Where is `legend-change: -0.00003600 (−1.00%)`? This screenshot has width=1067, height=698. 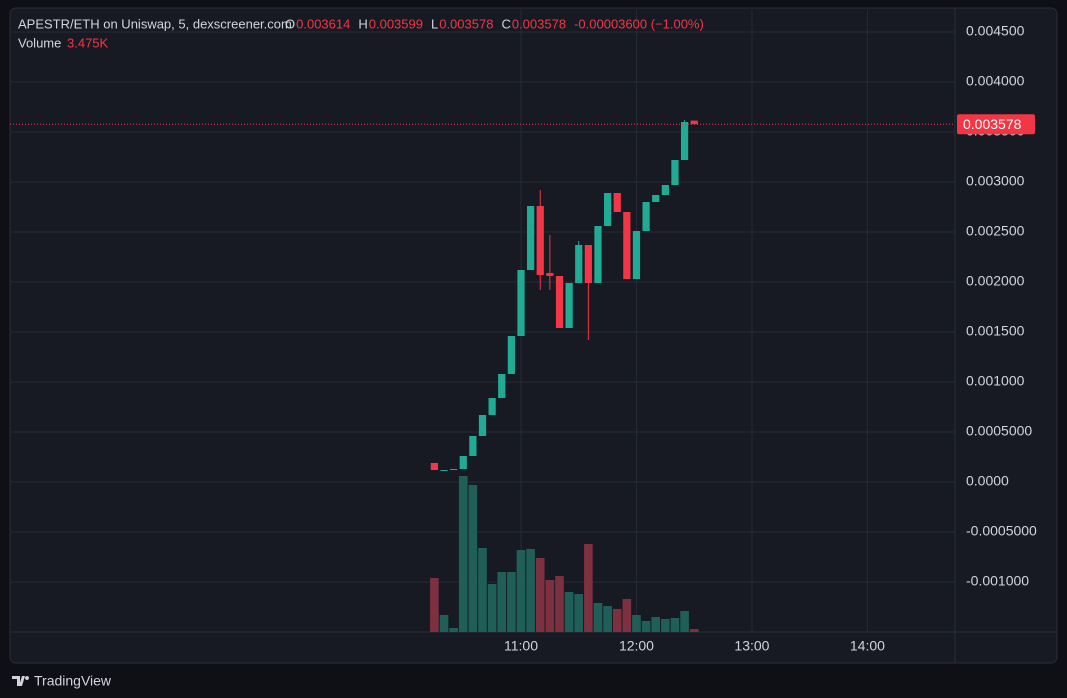
legend-change: -0.00003600 (−1.00%) is located at coordinates (639, 23).